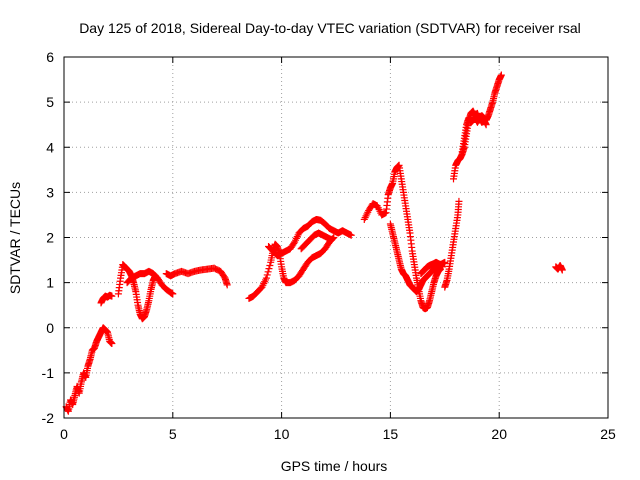 Image resolution: width=640 pixels, height=480 pixels. Describe the element at coordinates (50, 328) in the screenshot. I see `y-tick-label: 0` at that location.